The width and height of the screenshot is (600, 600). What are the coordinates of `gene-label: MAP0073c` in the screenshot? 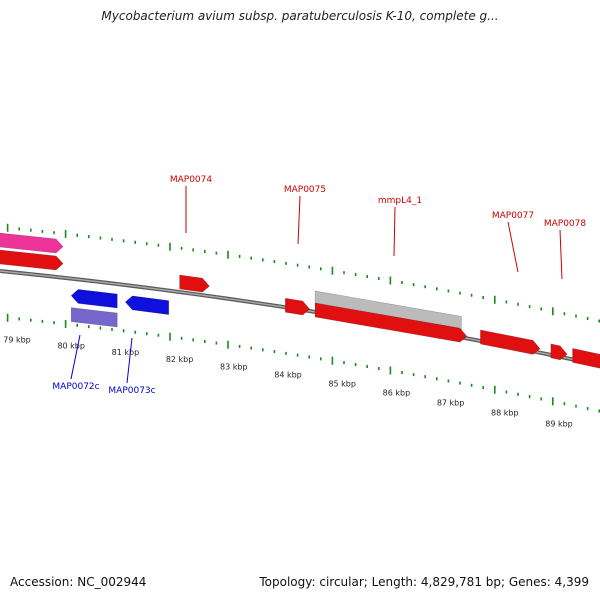 It's located at (131, 391).